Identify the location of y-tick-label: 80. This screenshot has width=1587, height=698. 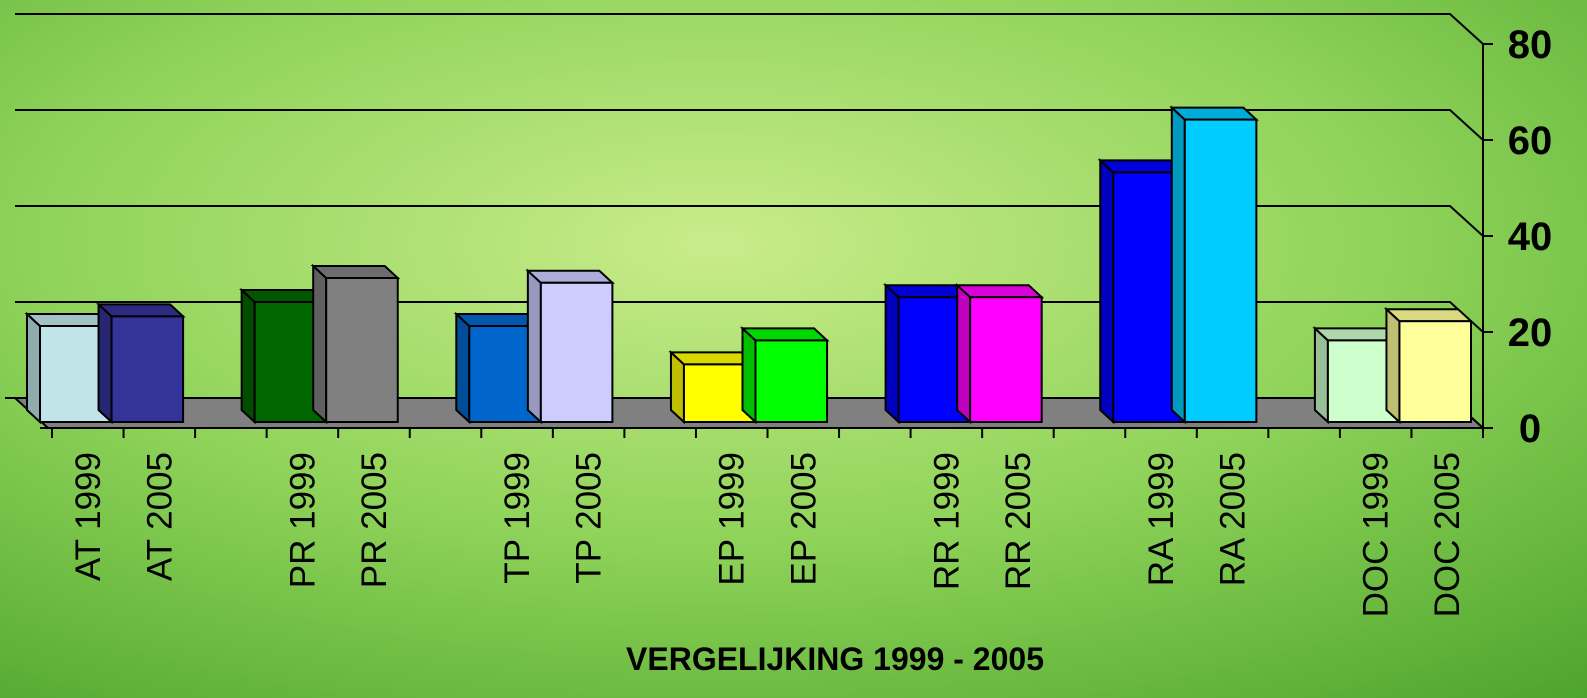
(1530, 45).